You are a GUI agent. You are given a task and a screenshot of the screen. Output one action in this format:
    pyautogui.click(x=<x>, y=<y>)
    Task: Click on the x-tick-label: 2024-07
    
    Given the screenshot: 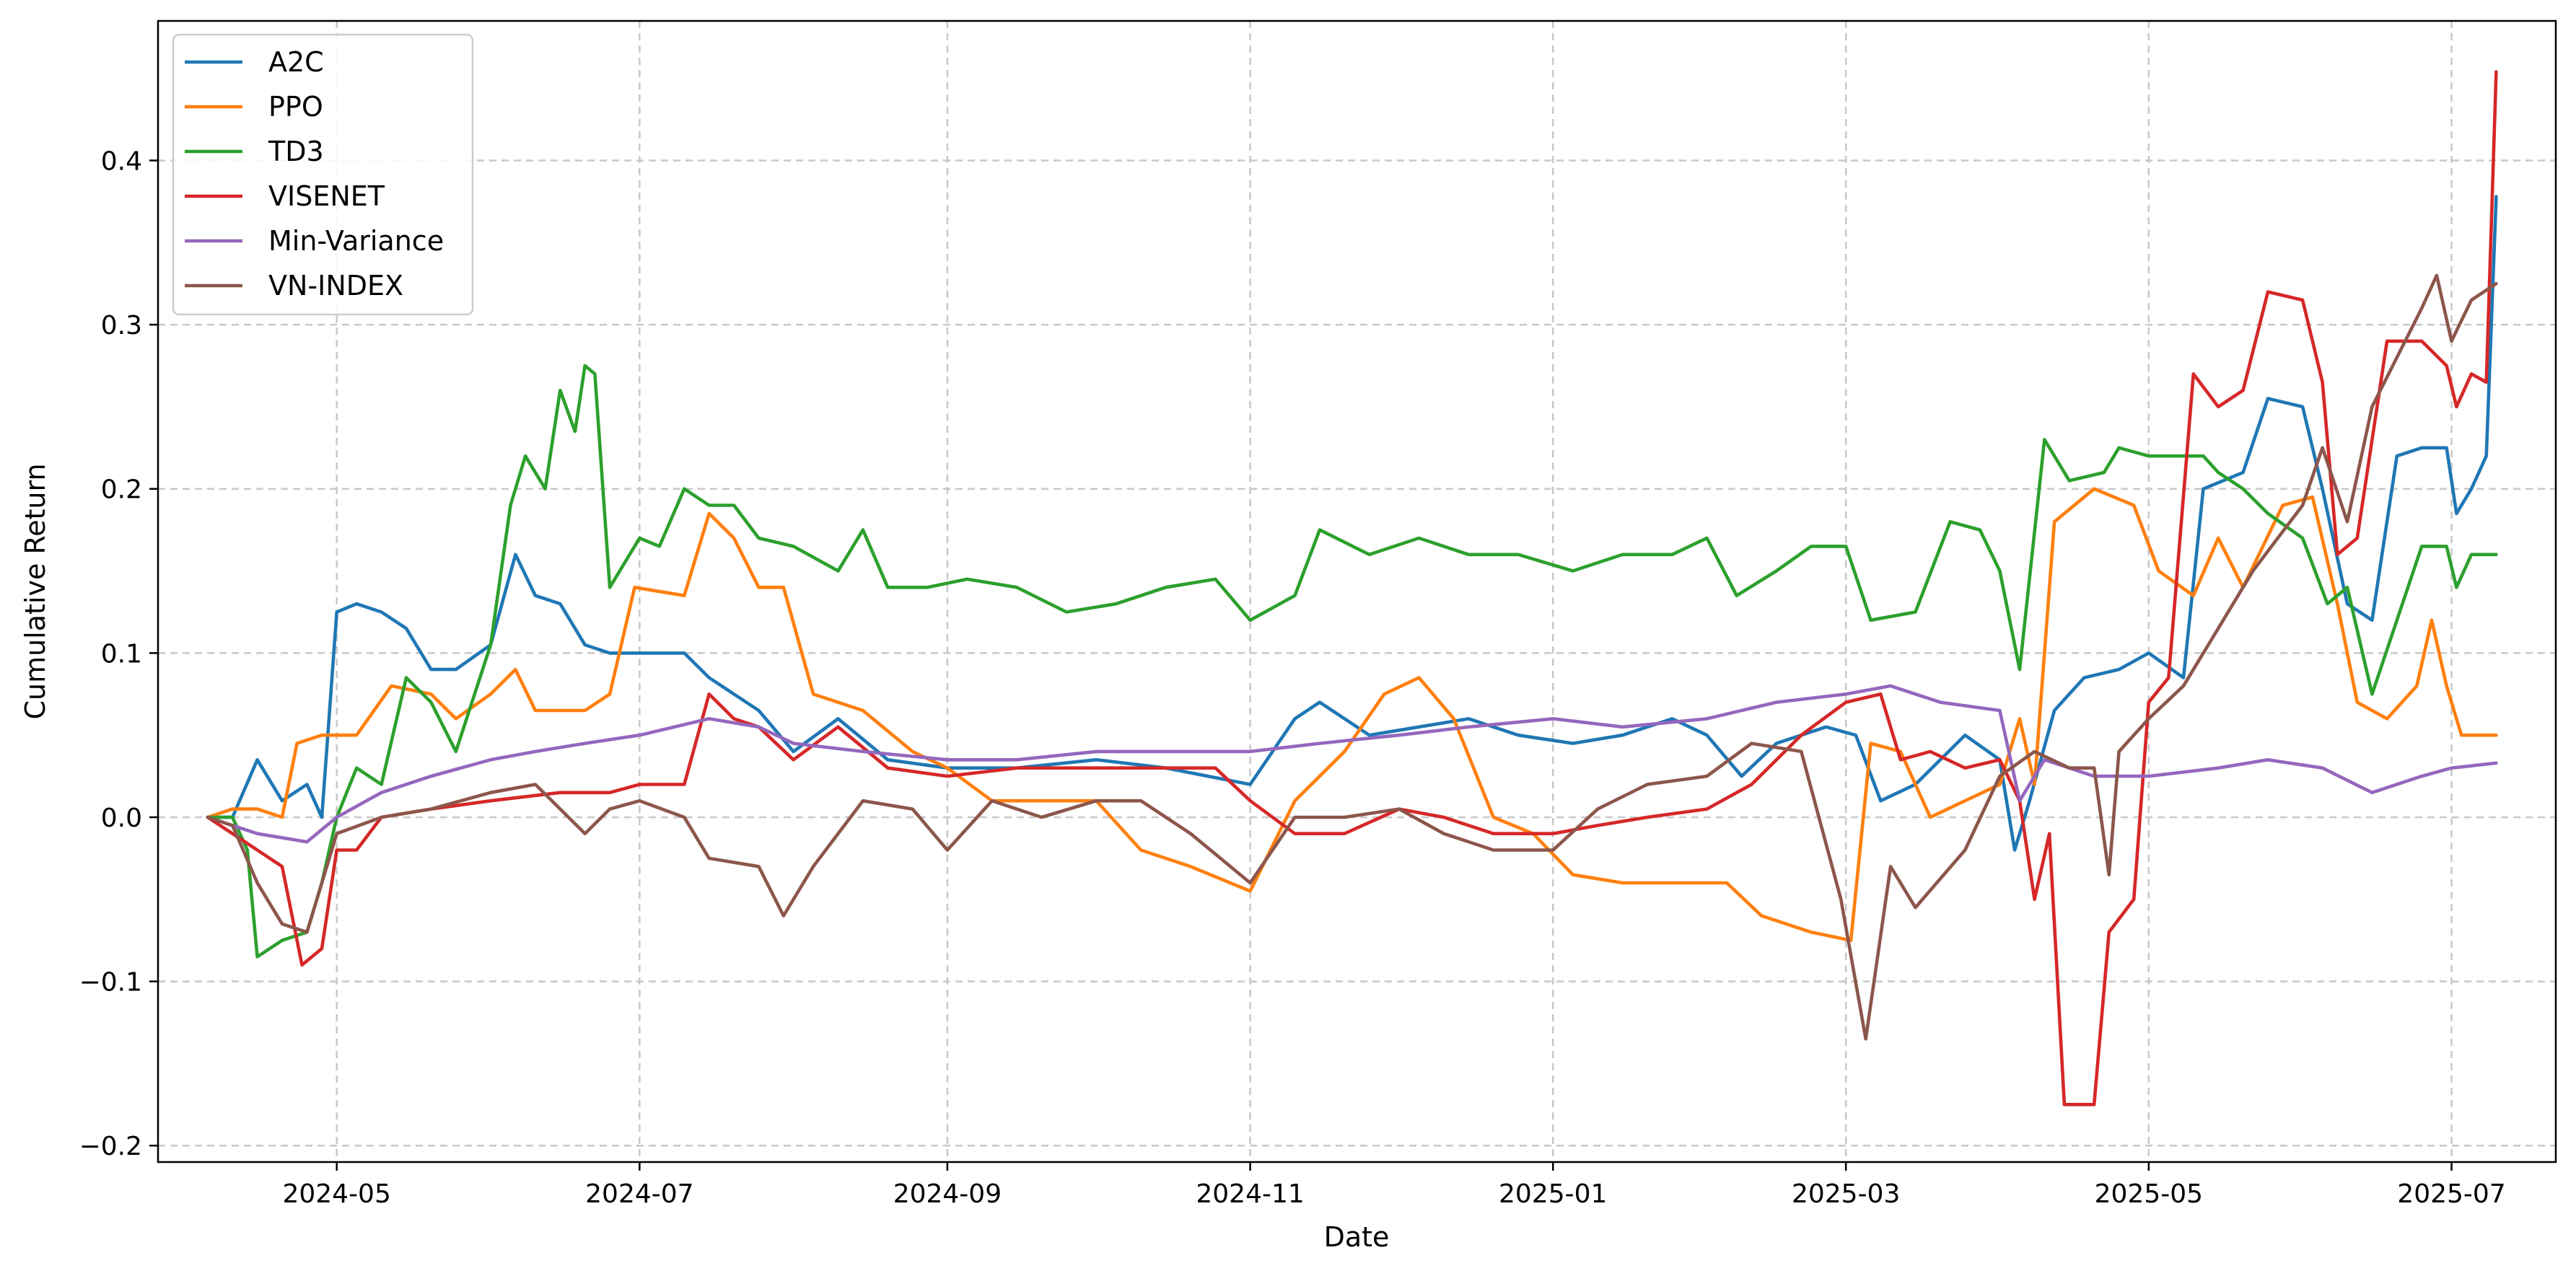 What is the action you would take?
    pyautogui.click(x=639, y=1194)
    